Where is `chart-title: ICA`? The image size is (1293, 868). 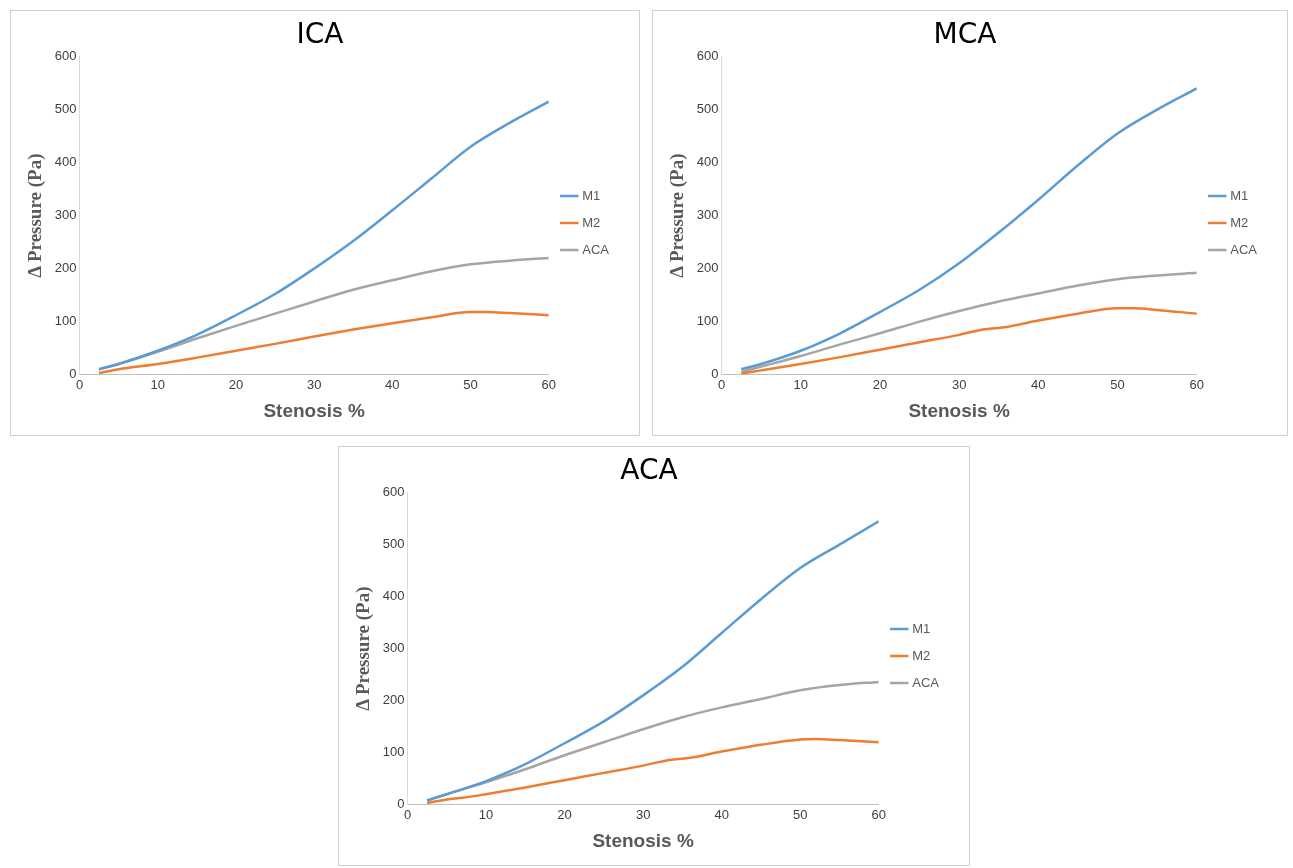
chart-title: ICA is located at coordinates (320, 34).